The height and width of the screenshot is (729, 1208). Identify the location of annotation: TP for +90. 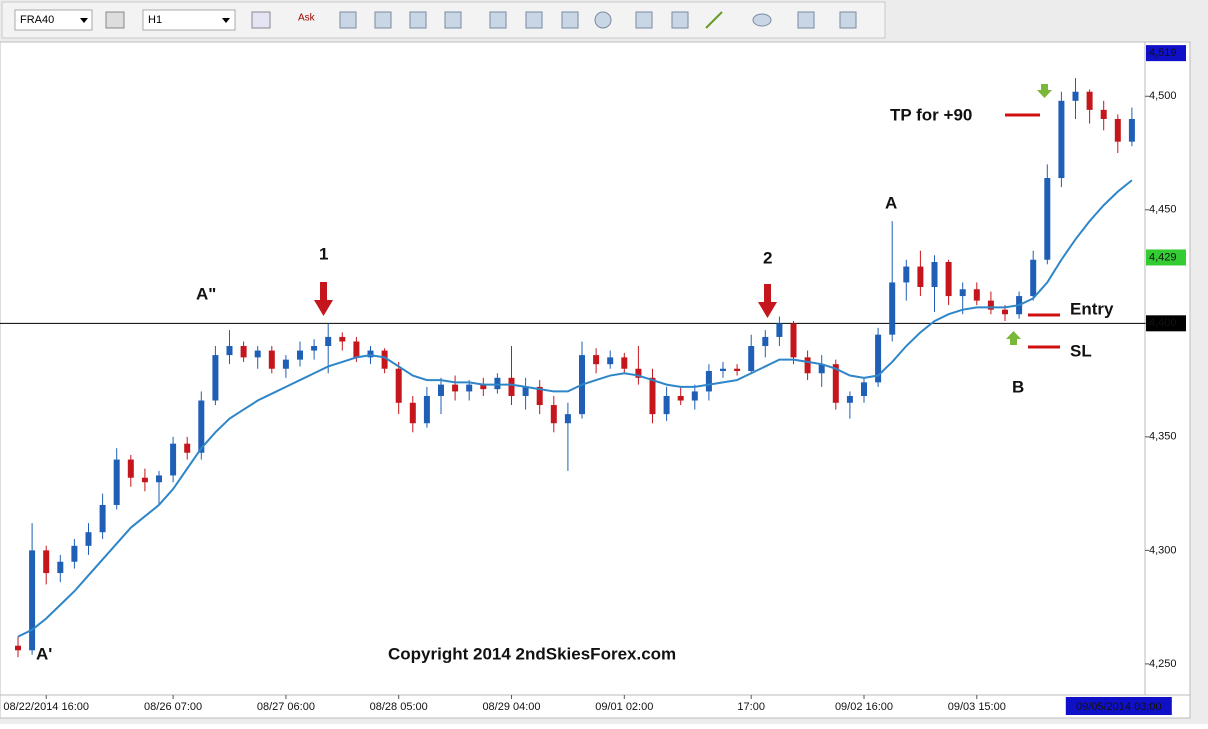
(931, 114).